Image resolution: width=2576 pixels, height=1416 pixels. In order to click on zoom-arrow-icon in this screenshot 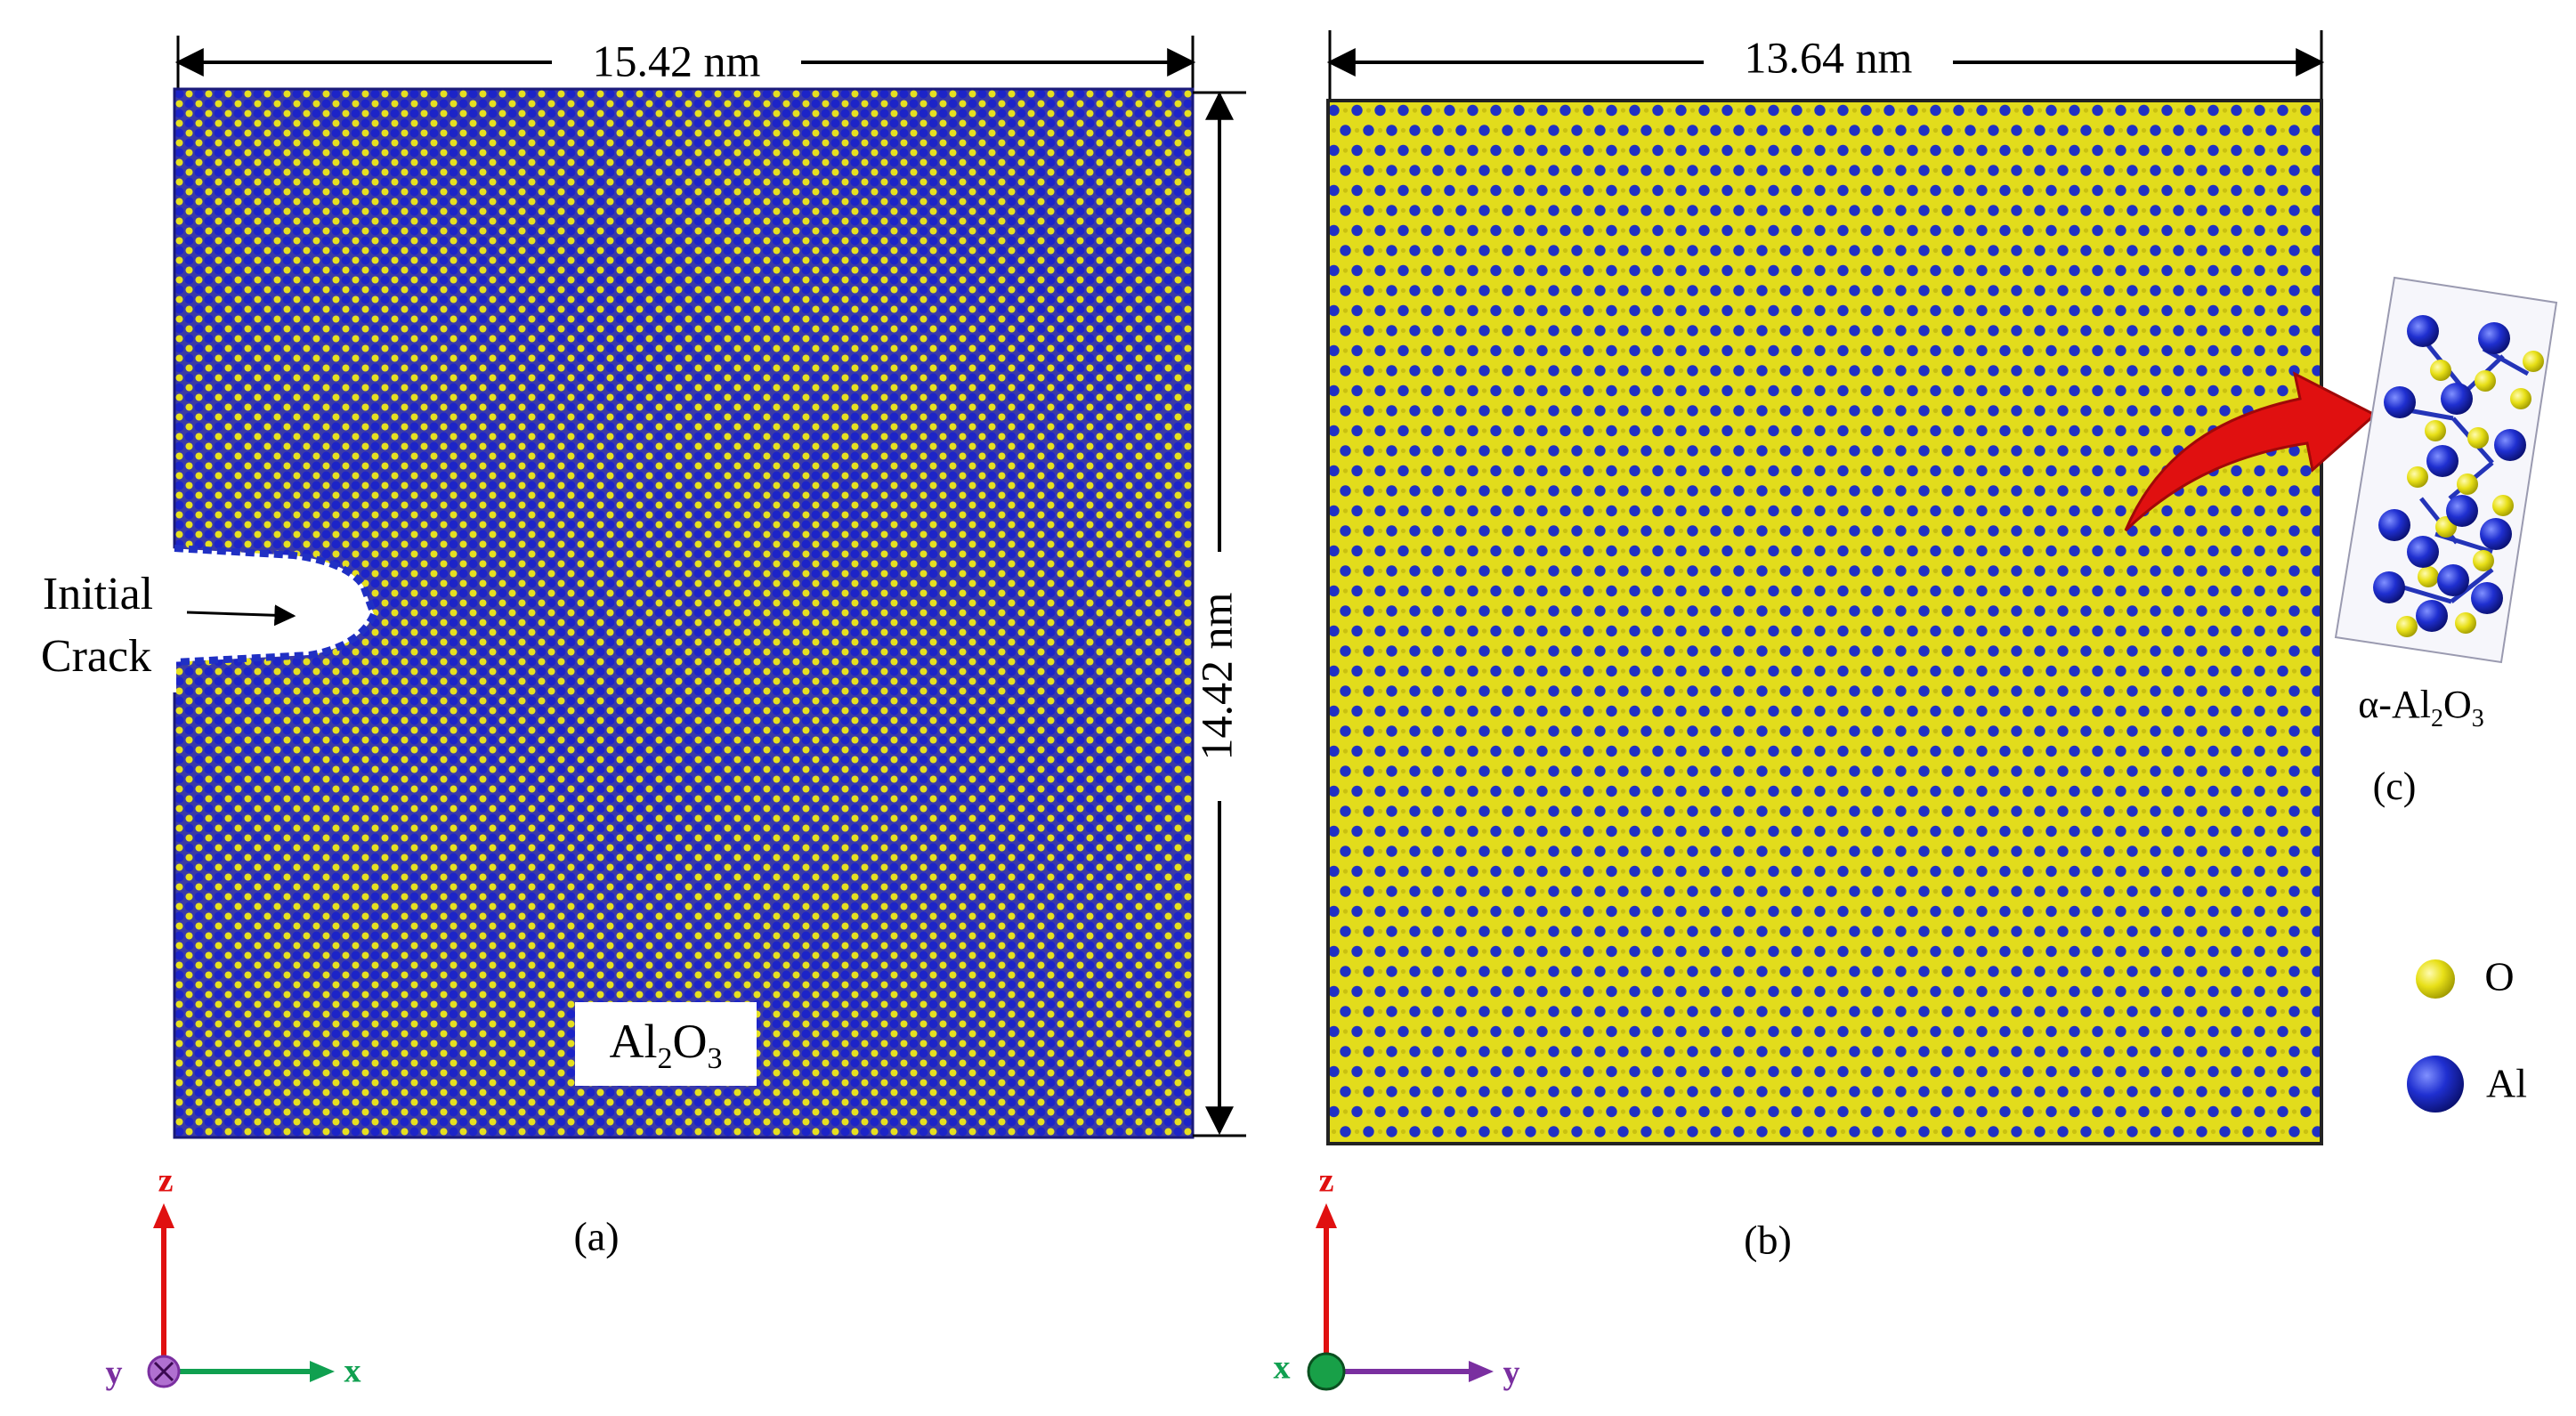, I will do `click(2251, 451)`.